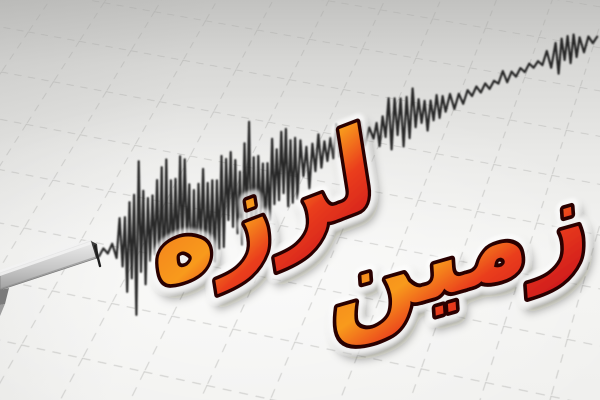 Image resolution: width=600 pixels, height=400 pixels. What do you see at coordinates (4, 296) in the screenshot?
I see `pen-mount-upper` at bounding box center [4, 296].